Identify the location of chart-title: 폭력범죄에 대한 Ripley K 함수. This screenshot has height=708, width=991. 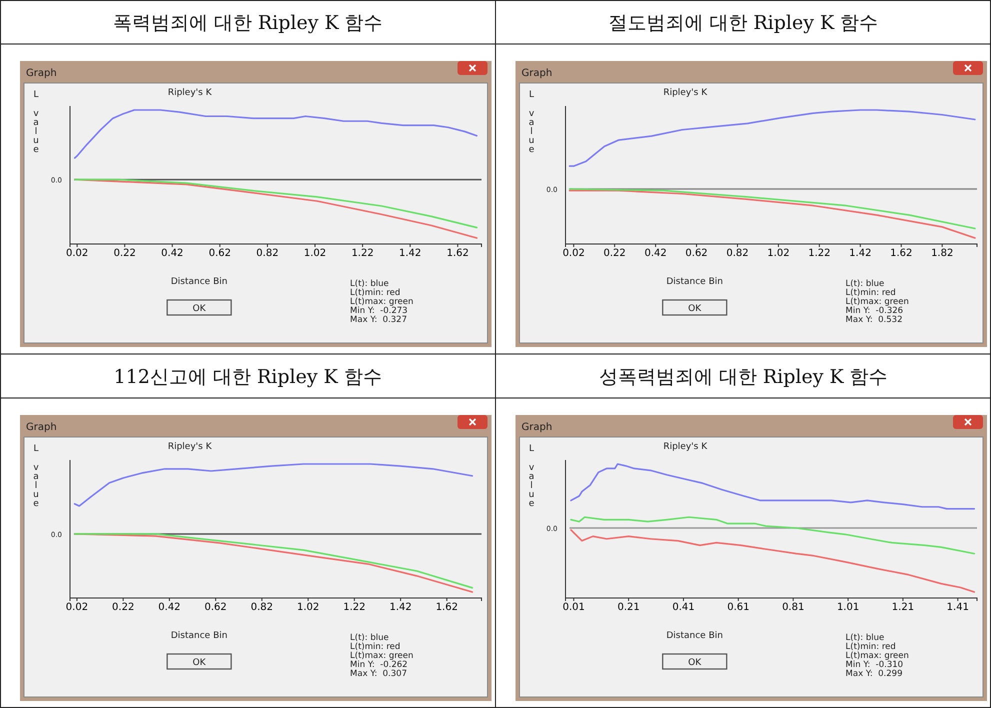
(247, 23).